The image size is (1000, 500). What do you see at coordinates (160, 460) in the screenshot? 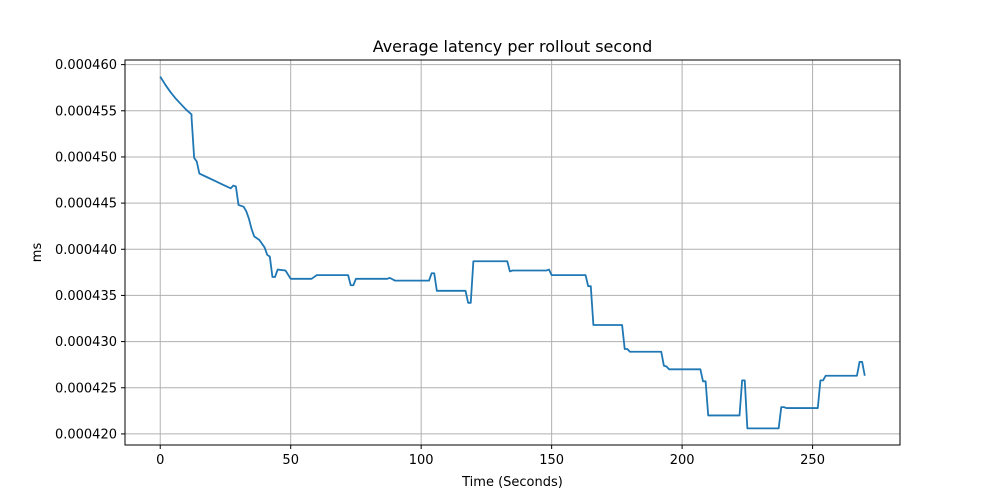
I see `x-tick-label: 0` at bounding box center [160, 460].